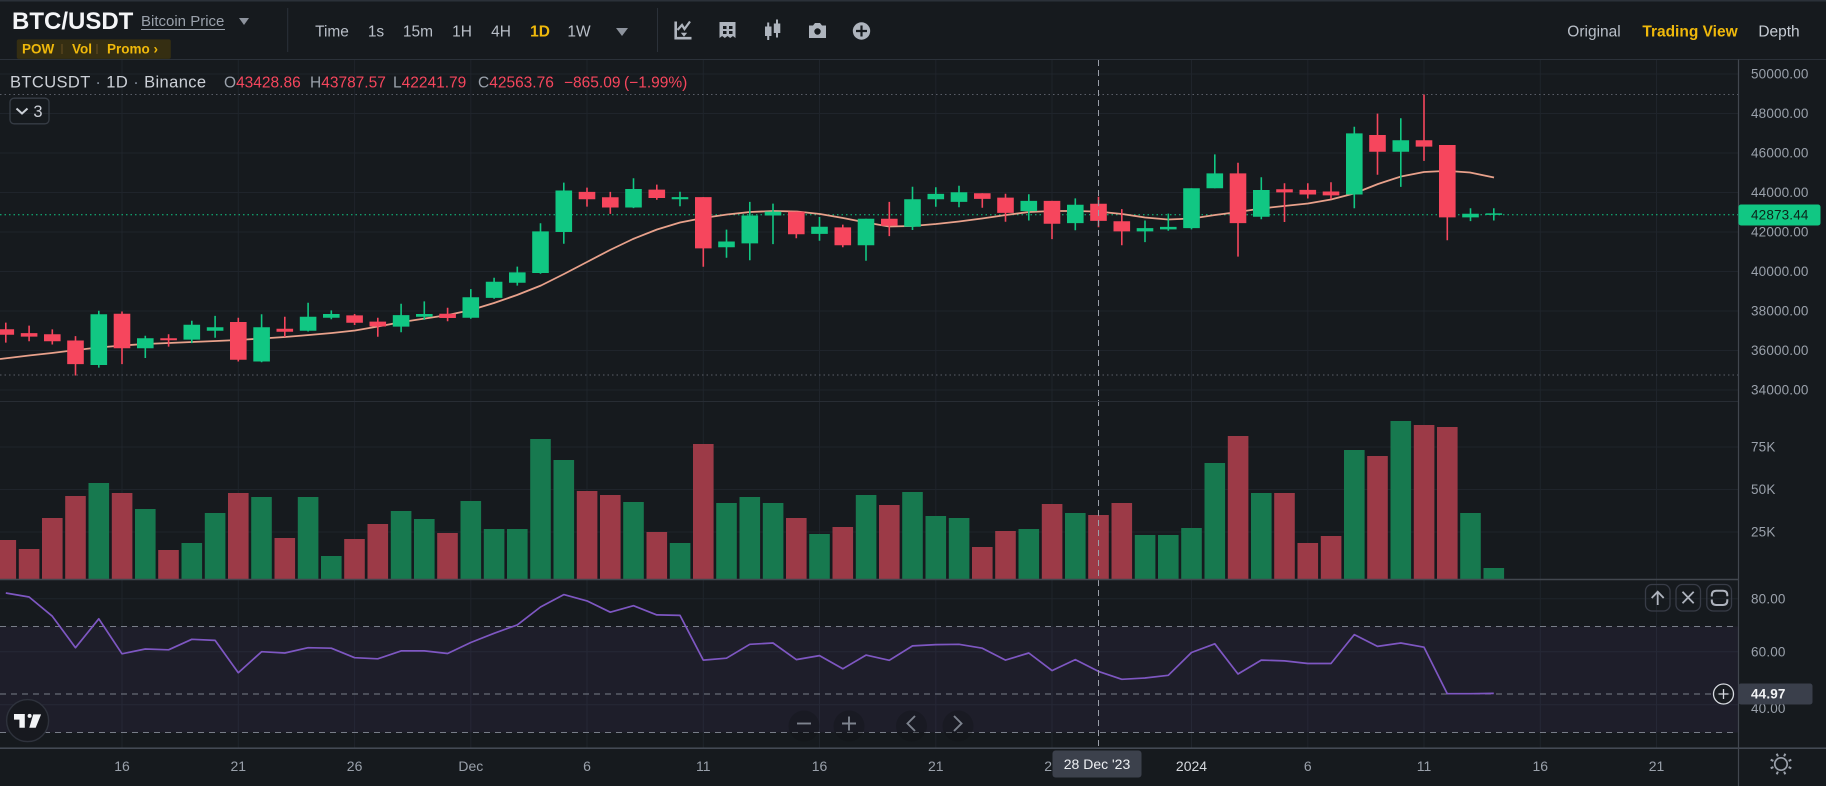 Image resolution: width=1826 pixels, height=786 pixels. Describe the element at coordinates (82, 49) in the screenshot. I see `svg-text: Vol` at that location.